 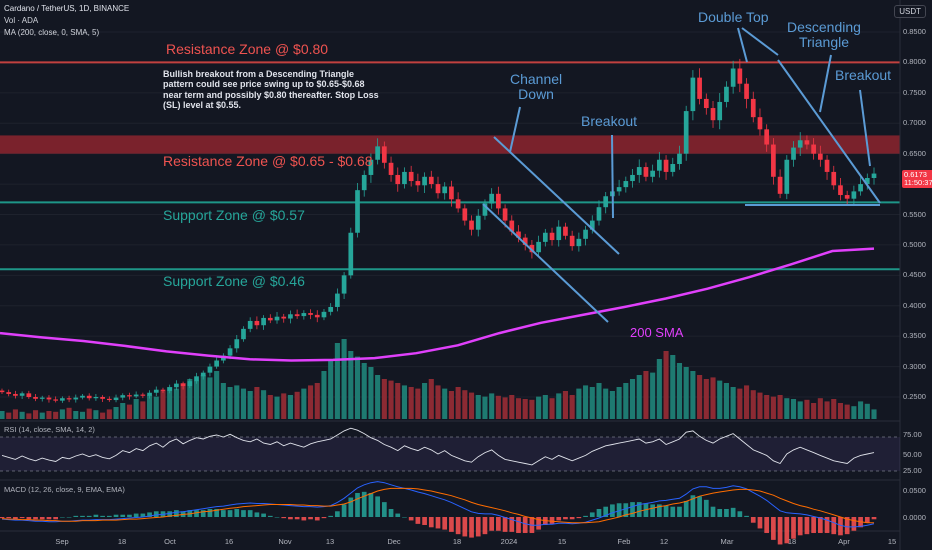 I want to click on macd-pane-label: MACD (12, 26, close, 9, EMA, EMA), so click(x=64, y=489).